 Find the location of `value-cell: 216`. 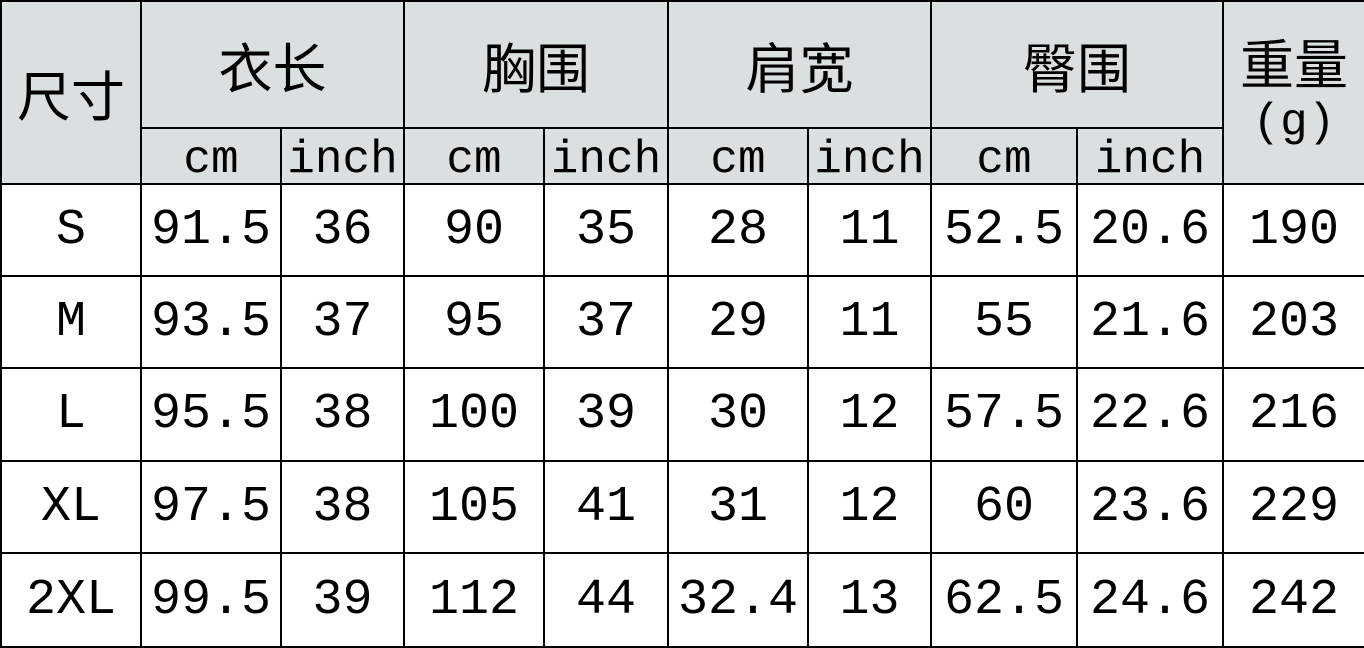

value-cell: 216 is located at coordinates (1293, 414).